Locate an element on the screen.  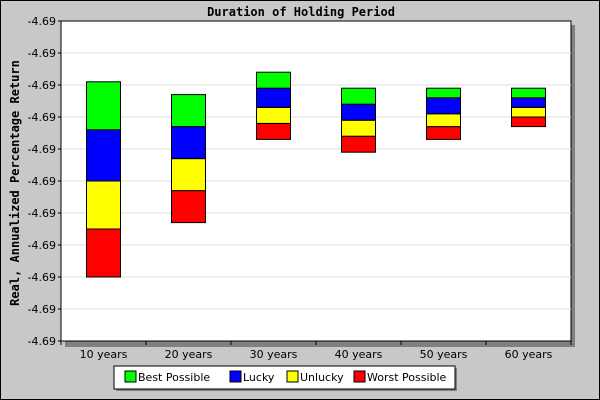
x-tick-label: 40 years is located at coordinates (359, 354).